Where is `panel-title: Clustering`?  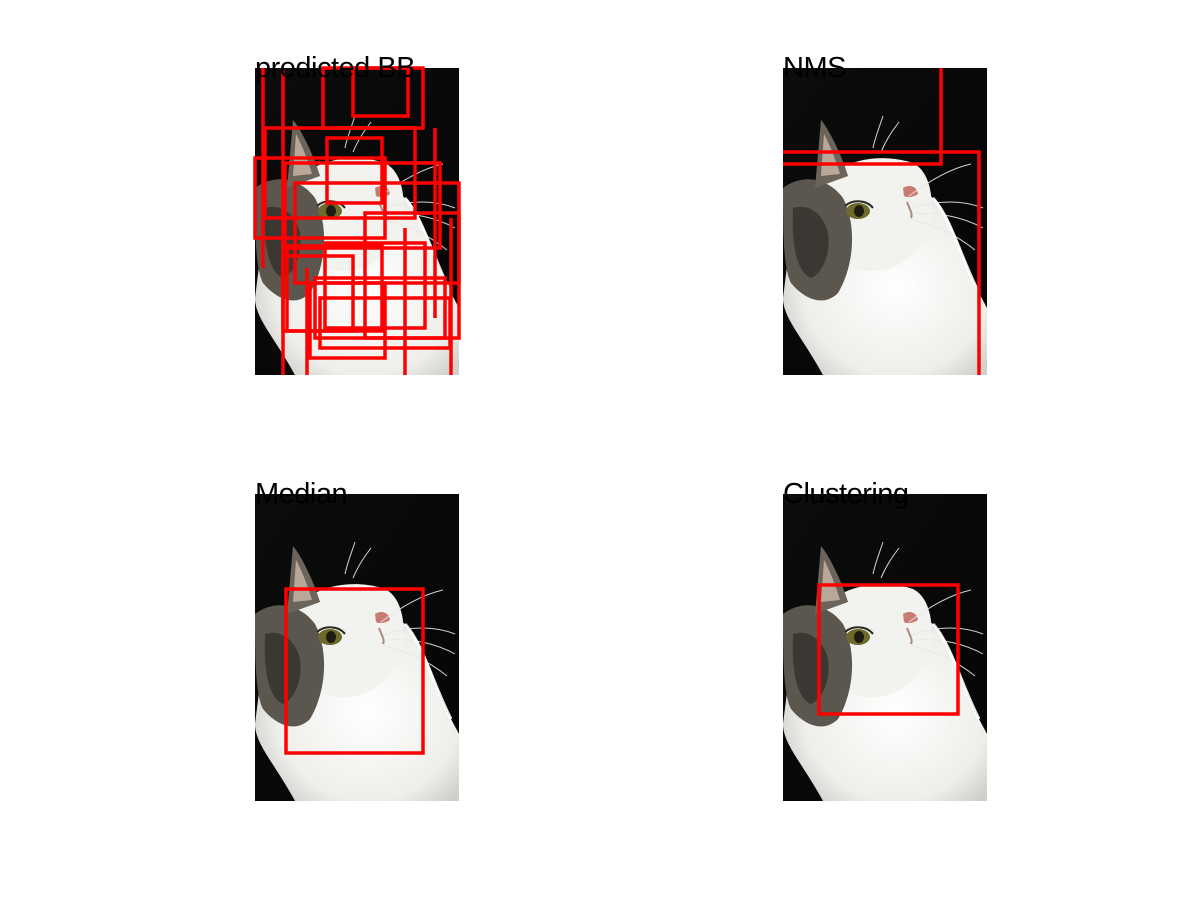 panel-title: Clustering is located at coordinates (846, 494).